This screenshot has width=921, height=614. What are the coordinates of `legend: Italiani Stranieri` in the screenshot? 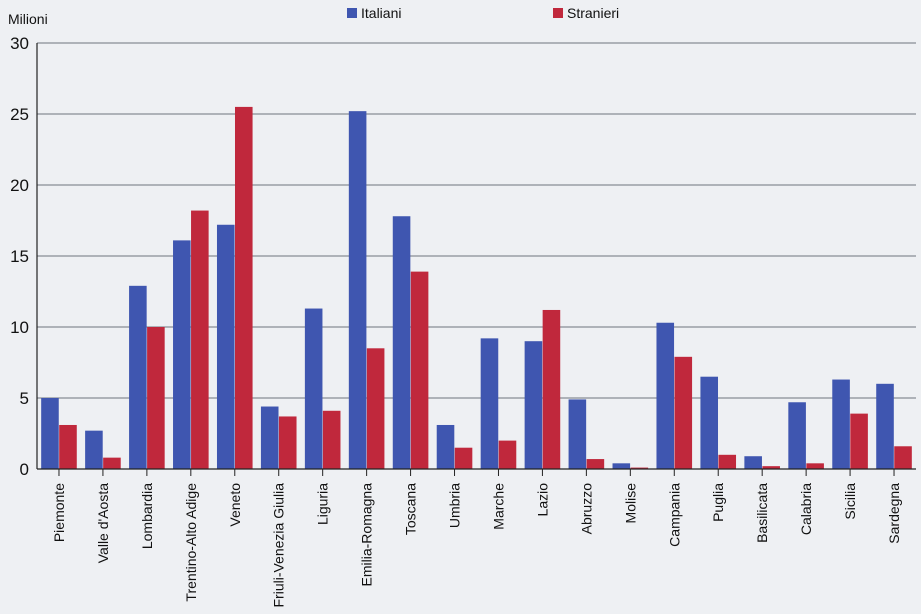 It's located at (483, 13).